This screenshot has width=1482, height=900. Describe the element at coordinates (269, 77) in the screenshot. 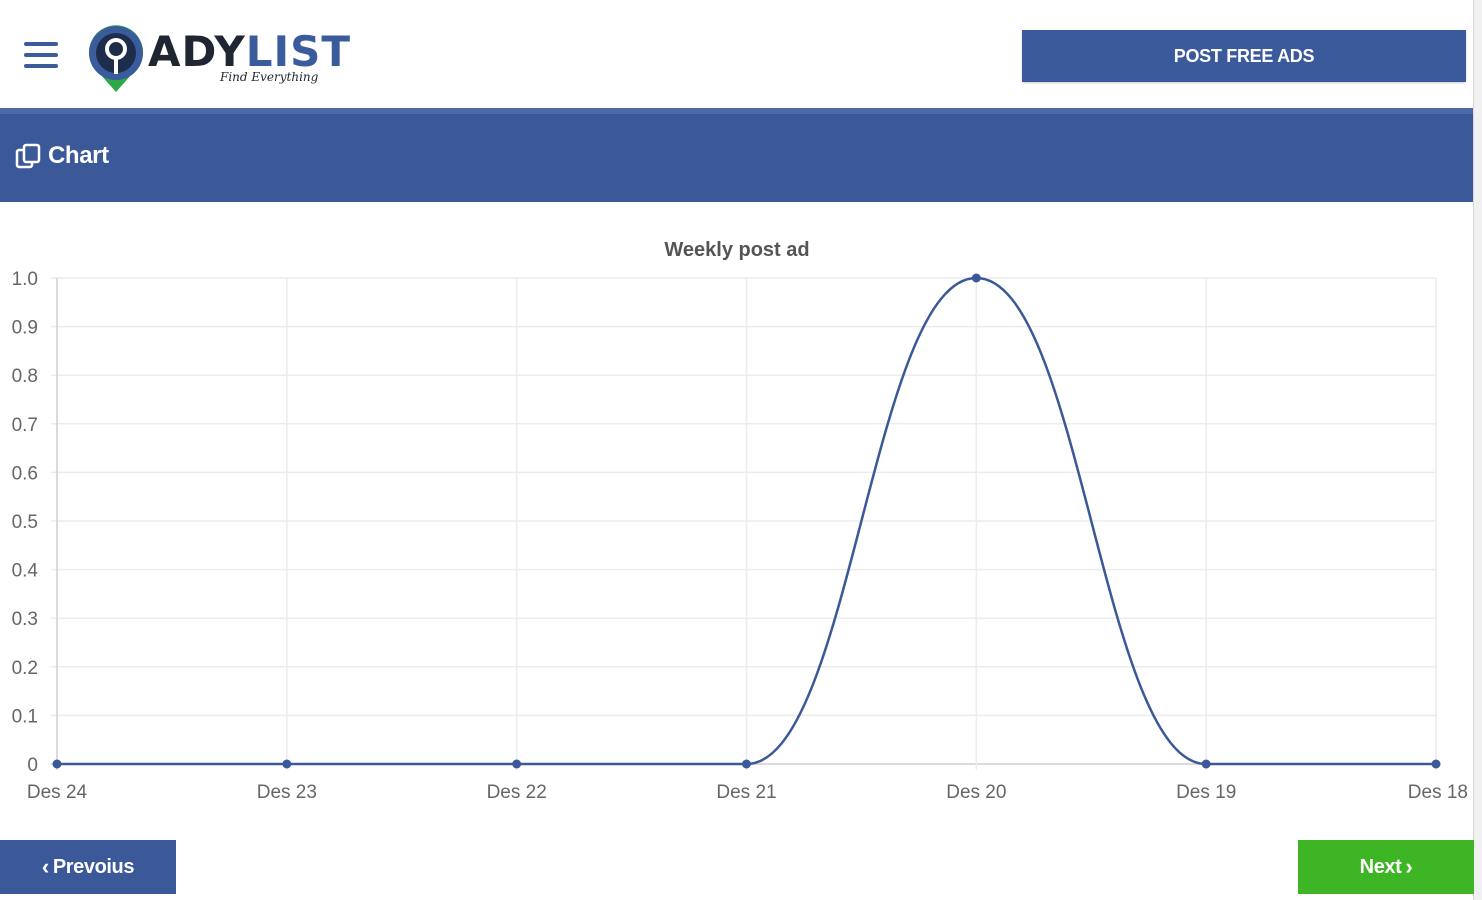

I see `brand-tagline: Find Everything` at that location.